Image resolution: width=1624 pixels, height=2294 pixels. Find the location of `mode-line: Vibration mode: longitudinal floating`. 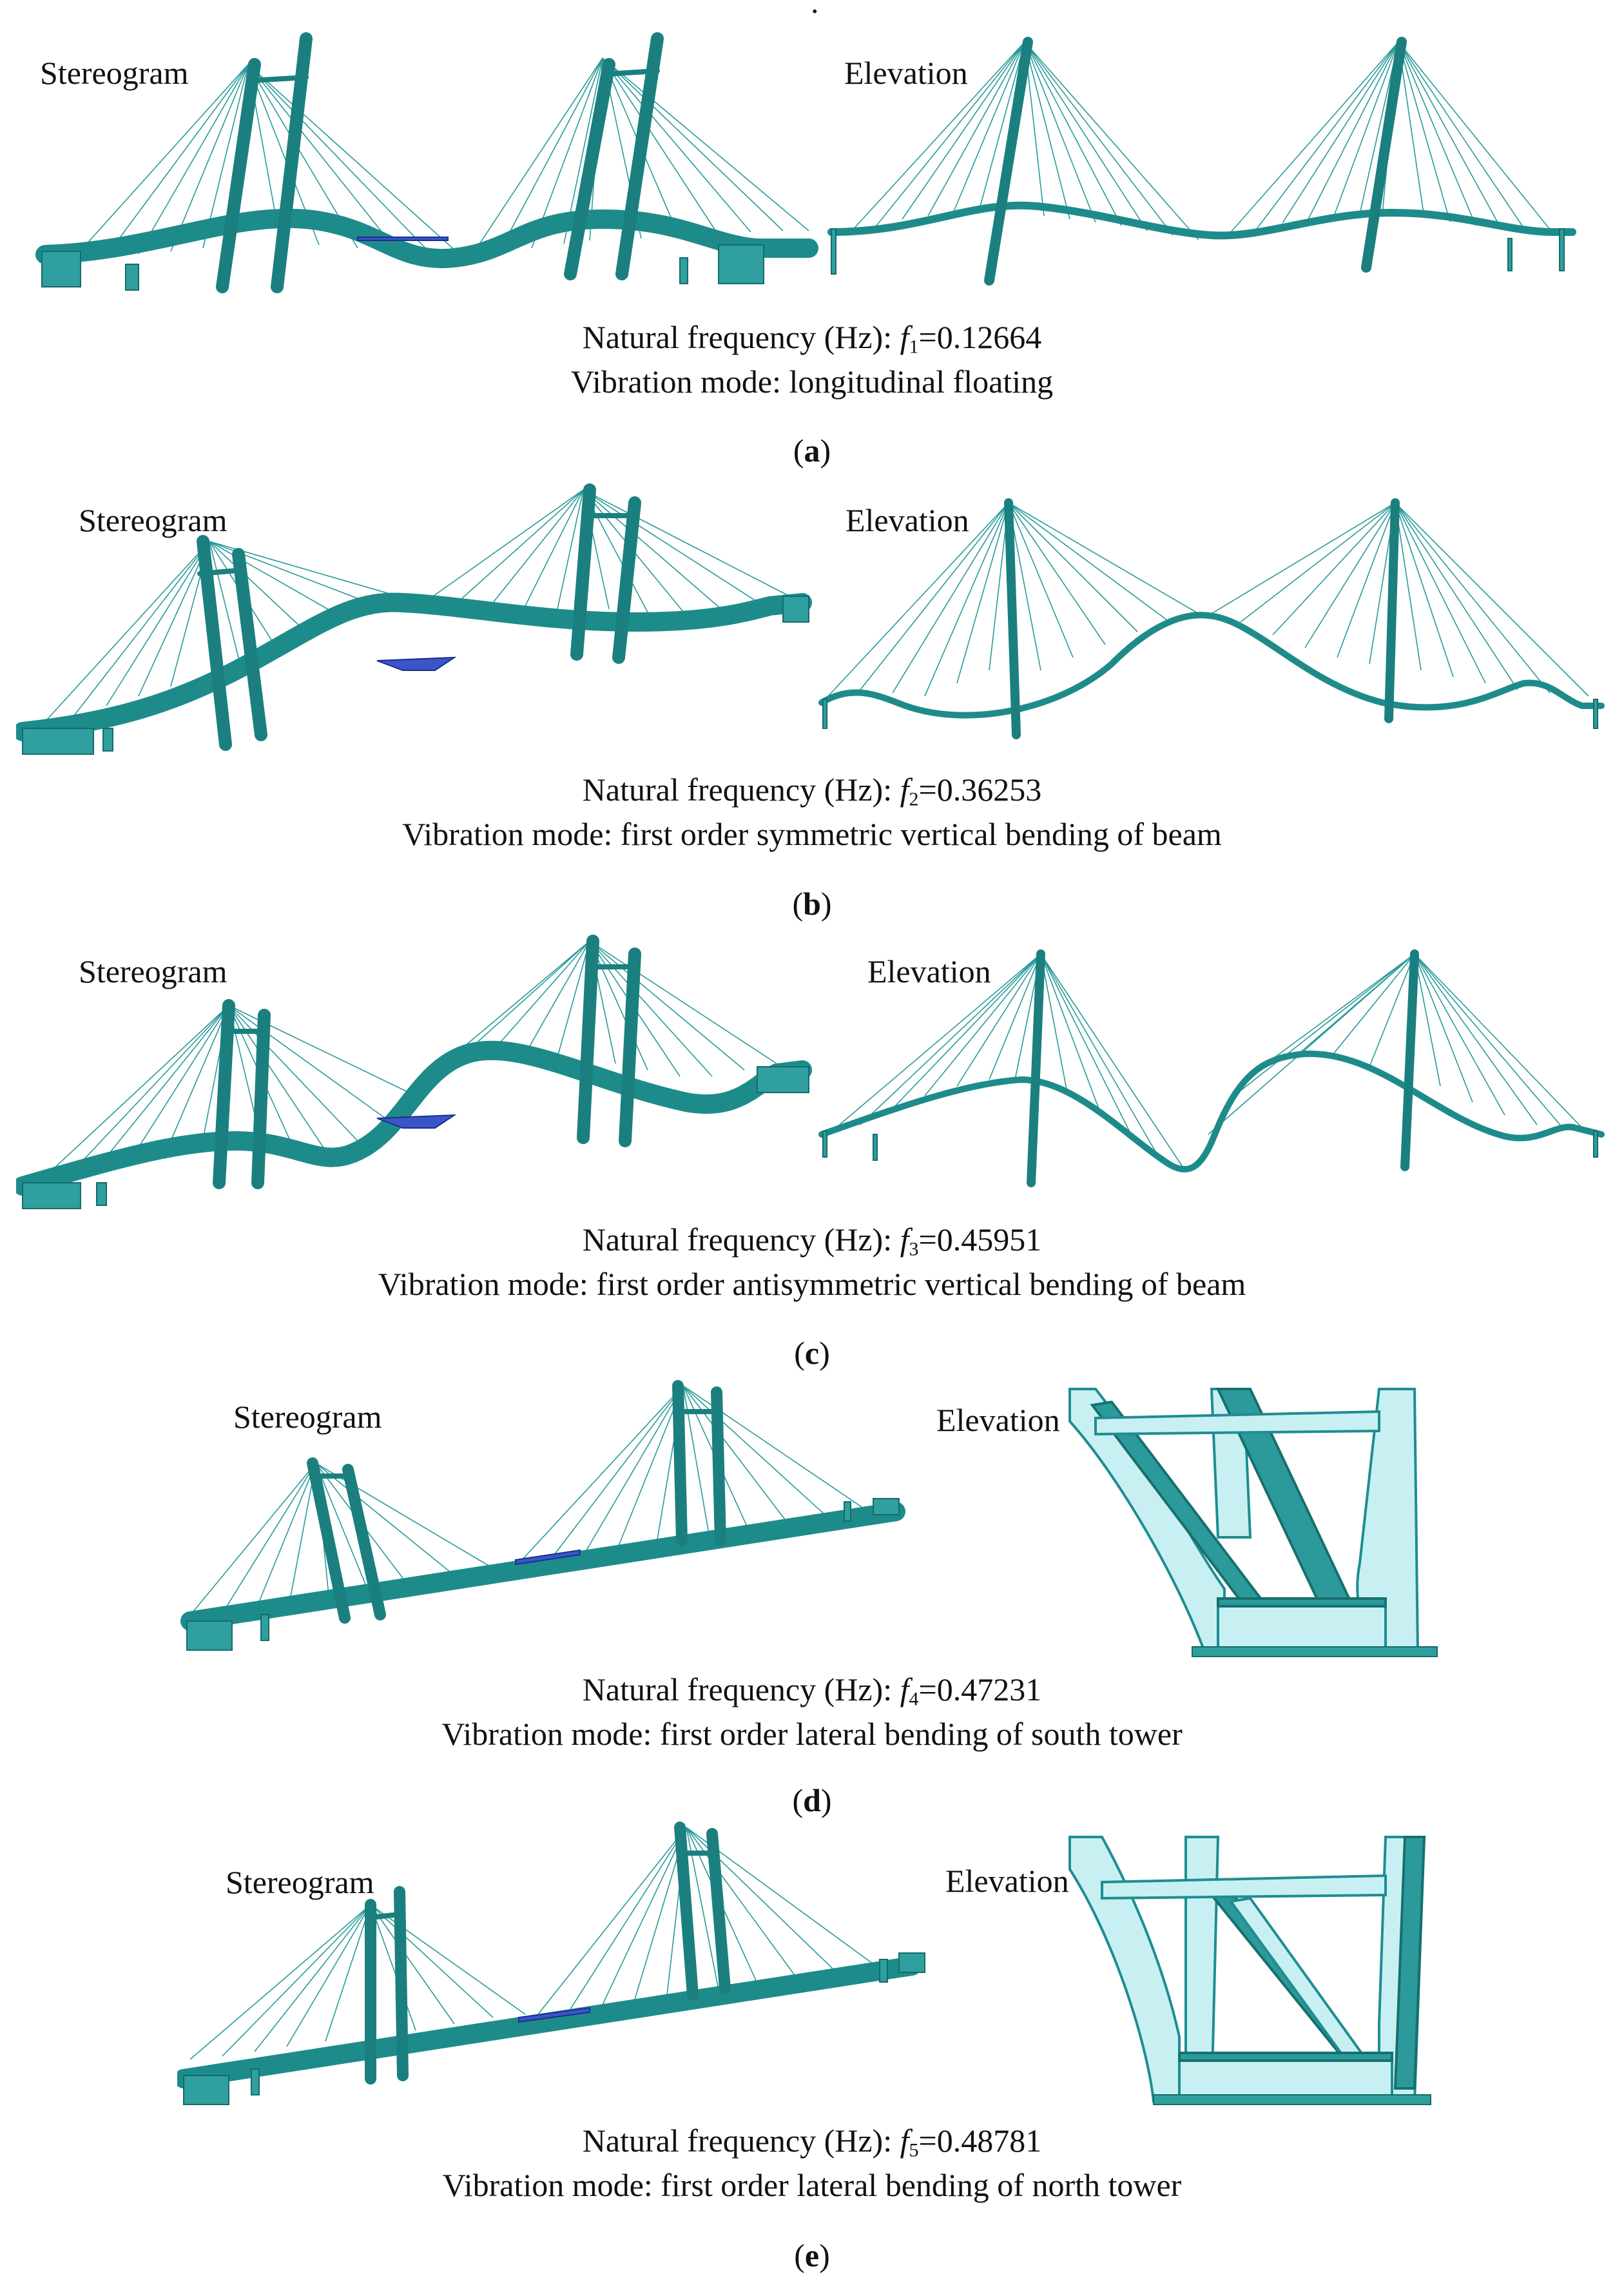

mode-line: Vibration mode: longitudinal floating is located at coordinates (812, 382).